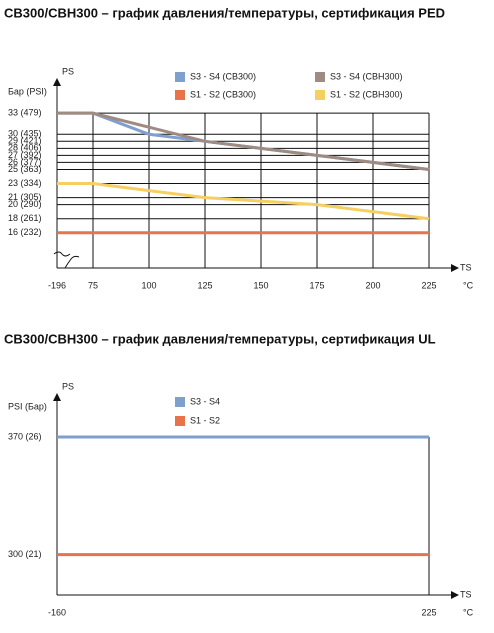 Image resolution: width=494 pixels, height=633 pixels. I want to click on x-tick-label: 75, so click(93, 285).